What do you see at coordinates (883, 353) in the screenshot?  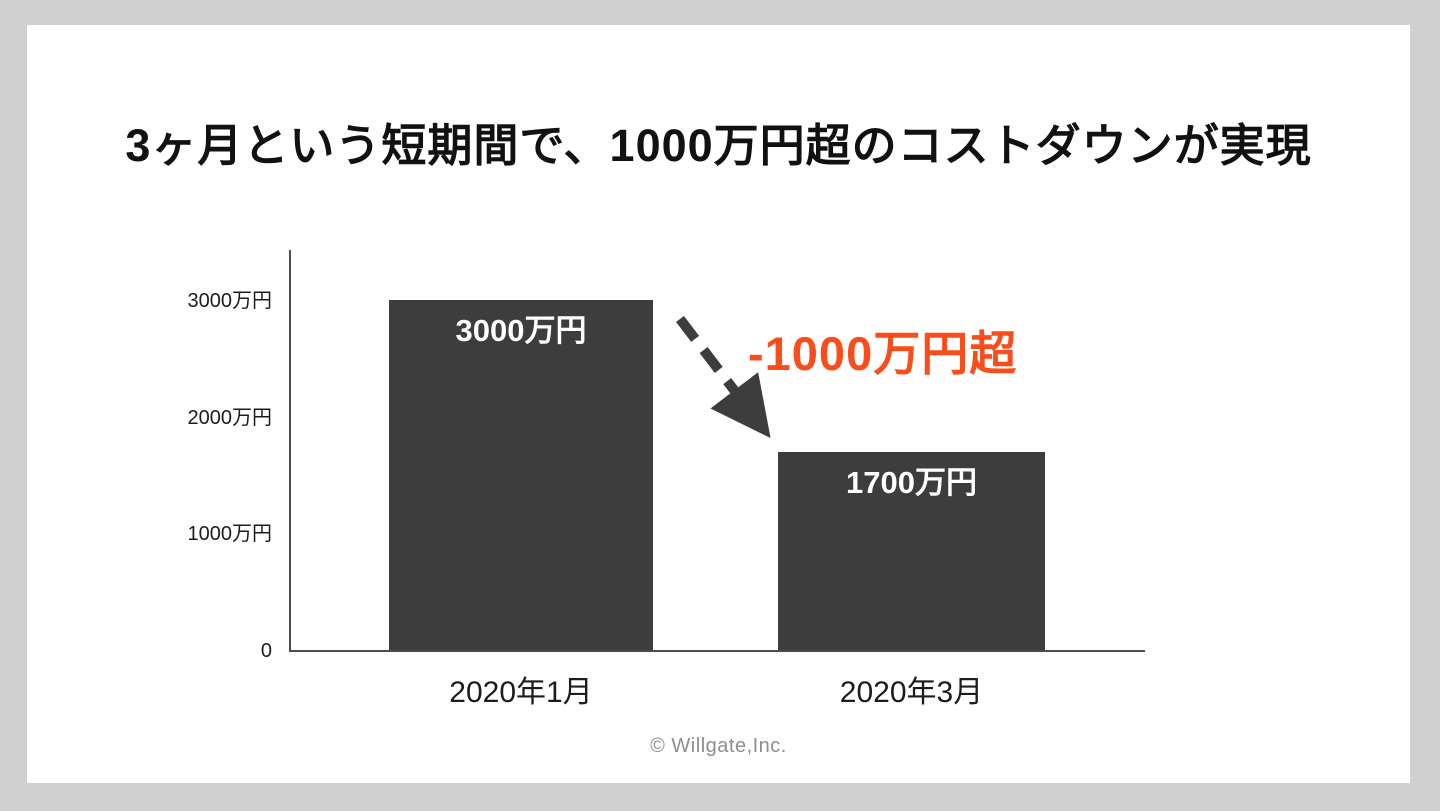 I see `decrease-annotation: -1000万円超` at bounding box center [883, 353].